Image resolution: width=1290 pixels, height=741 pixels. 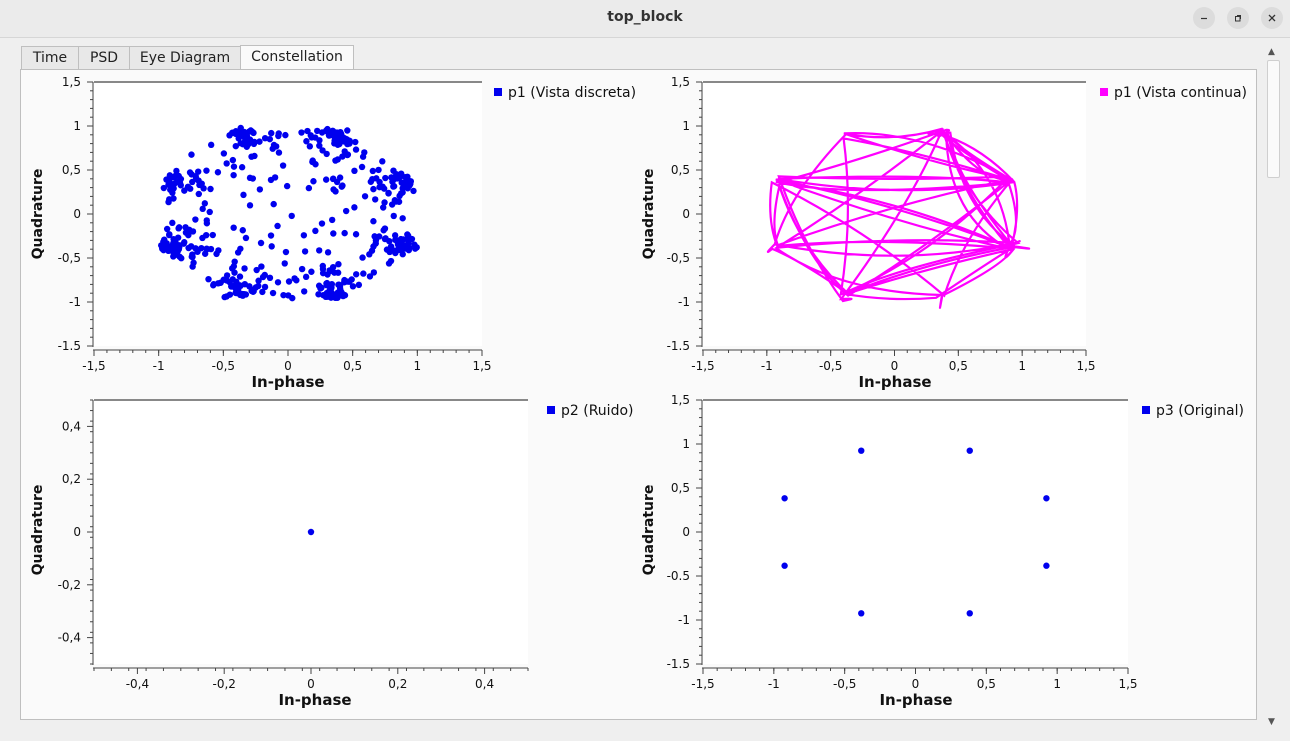 I want to click on close-icon, so click(x=1272, y=18).